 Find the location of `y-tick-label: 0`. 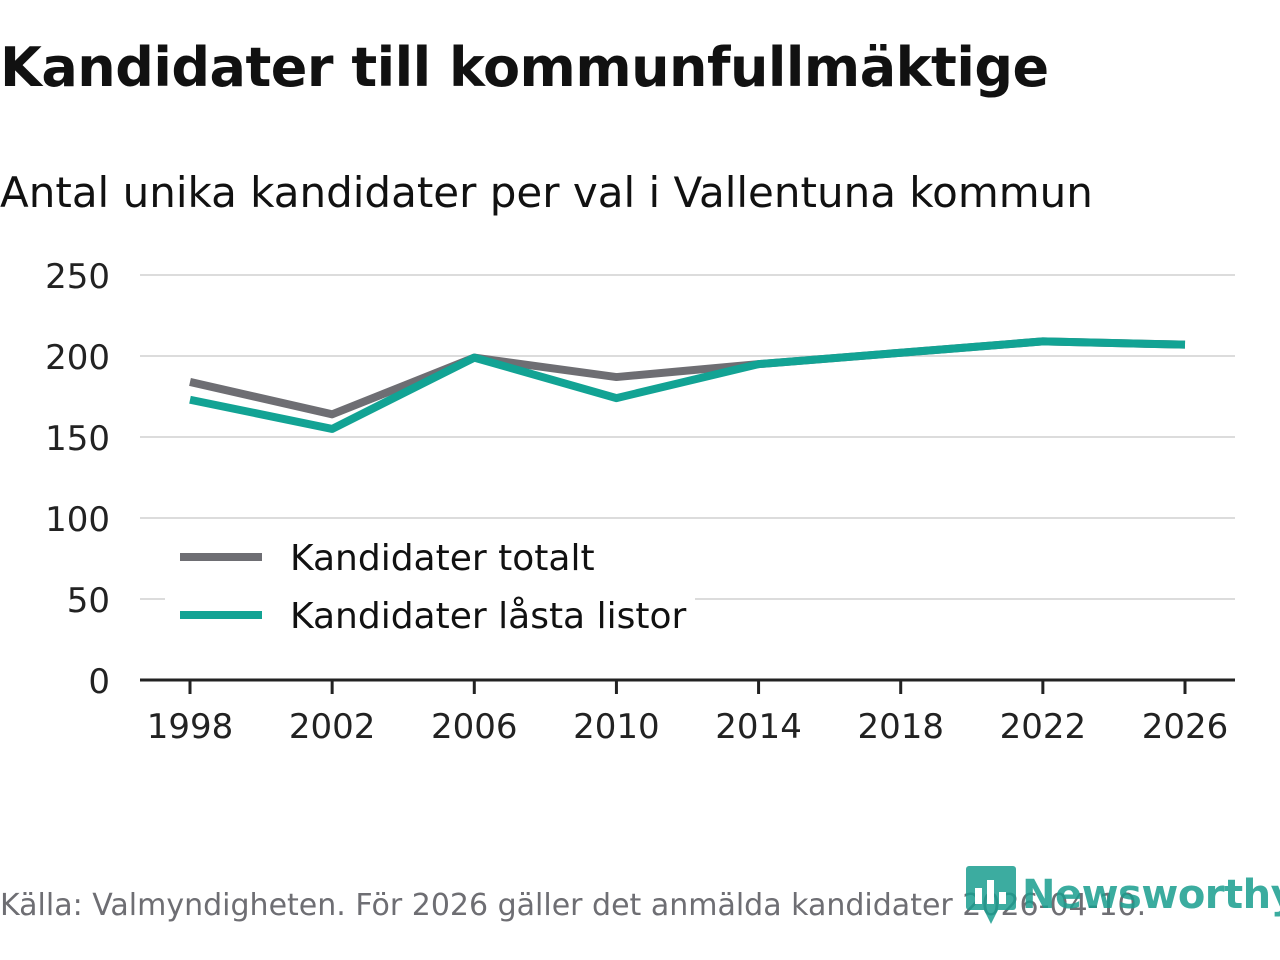

y-tick-label: 0 is located at coordinates (99, 682).